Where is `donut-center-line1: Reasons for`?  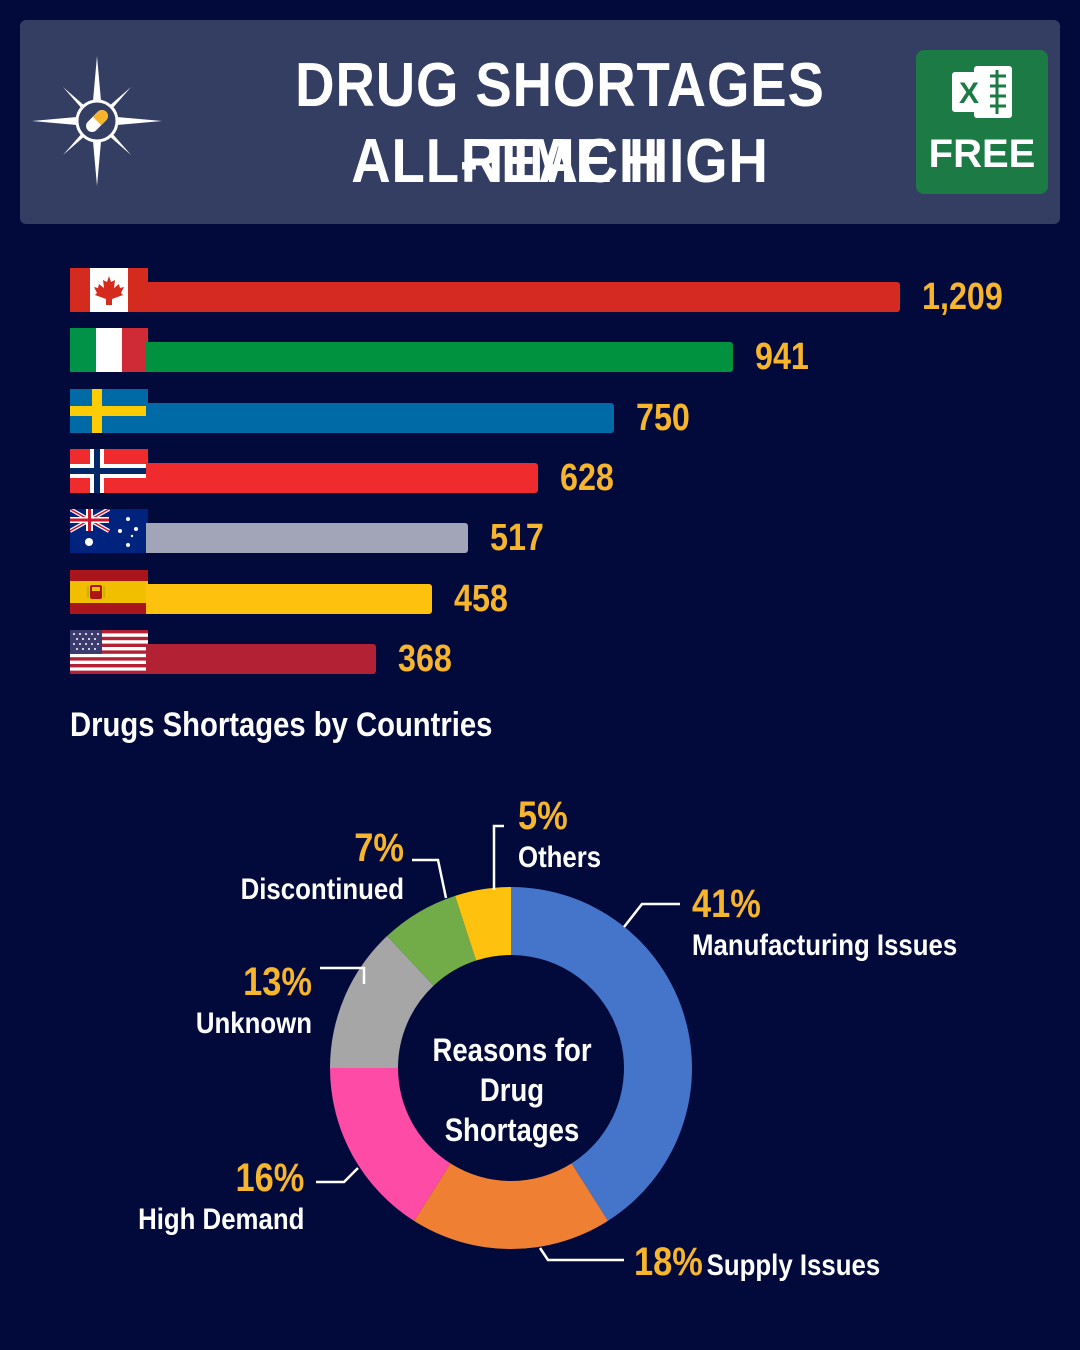
donut-center-line1: Reasons for is located at coordinates (512, 1050).